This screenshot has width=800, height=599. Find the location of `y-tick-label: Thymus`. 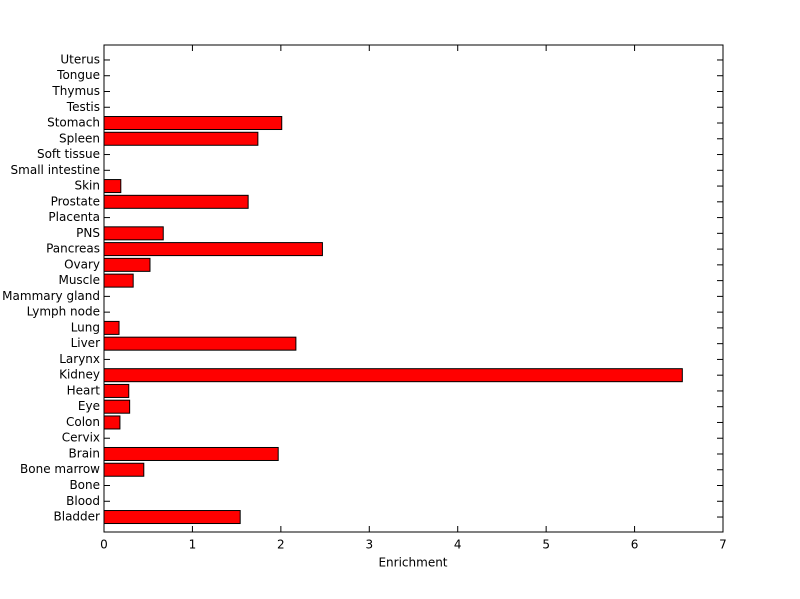

y-tick-label: Thymus is located at coordinates (75, 91).